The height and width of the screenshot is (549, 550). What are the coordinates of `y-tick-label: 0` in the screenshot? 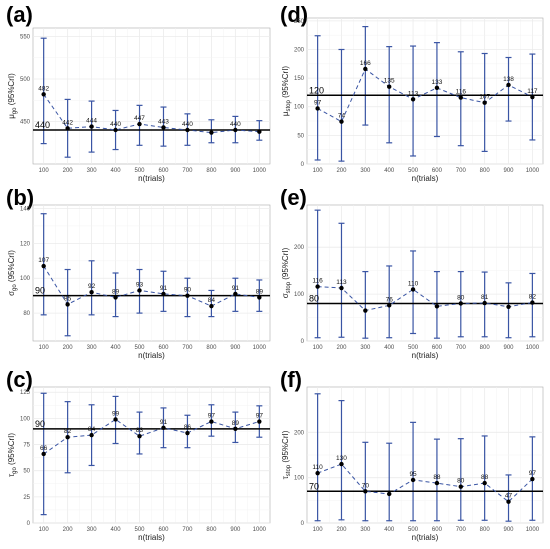 It's located at (303, 524).